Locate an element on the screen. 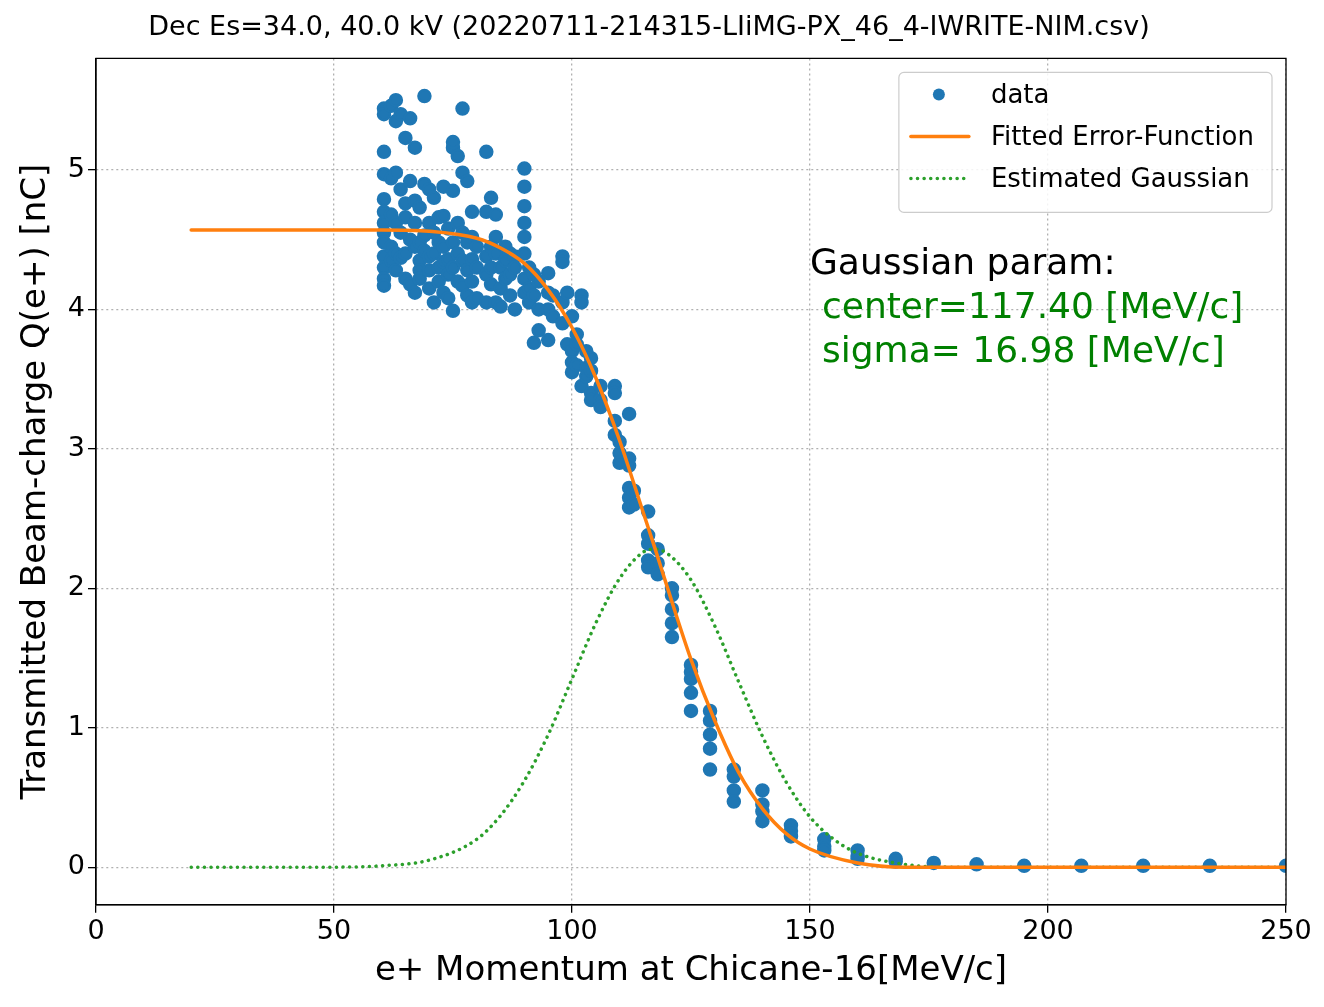  legend-label: Fitted Error-Function is located at coordinates (1122, 136).